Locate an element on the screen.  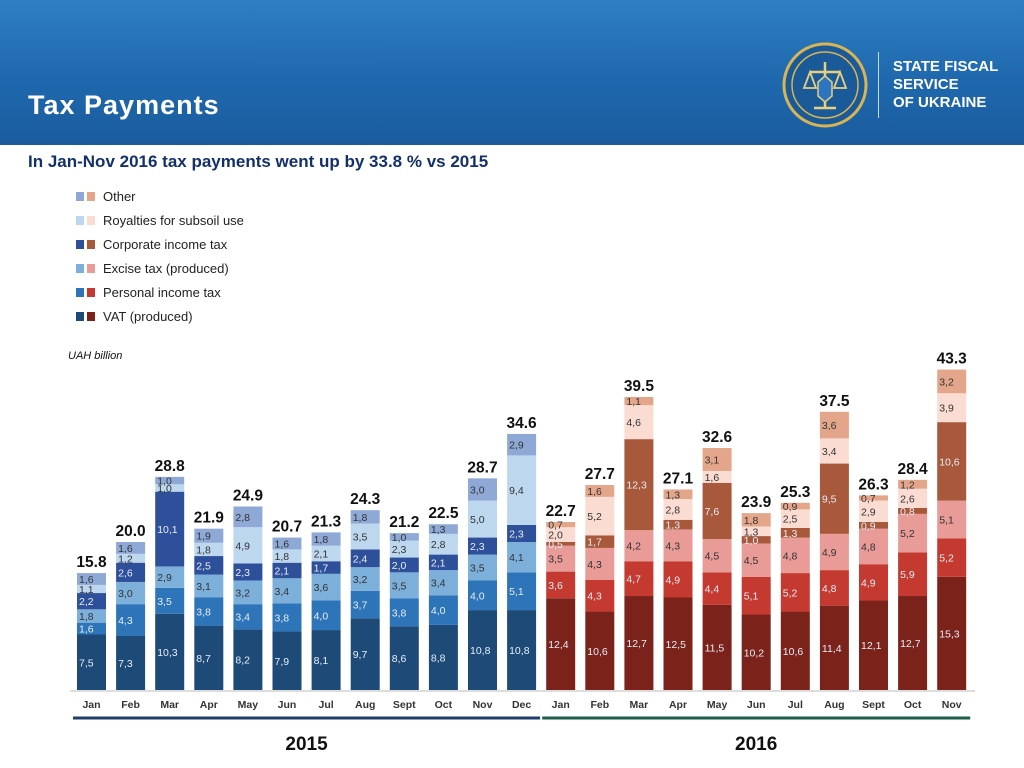
segment-value-label: 5,0 is located at coordinates (477, 520).